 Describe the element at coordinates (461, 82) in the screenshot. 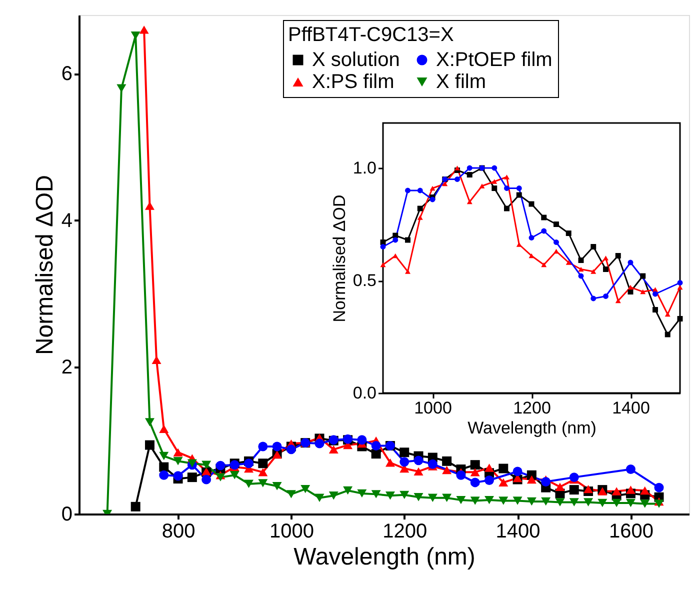

I see `legend-label: X film` at that location.